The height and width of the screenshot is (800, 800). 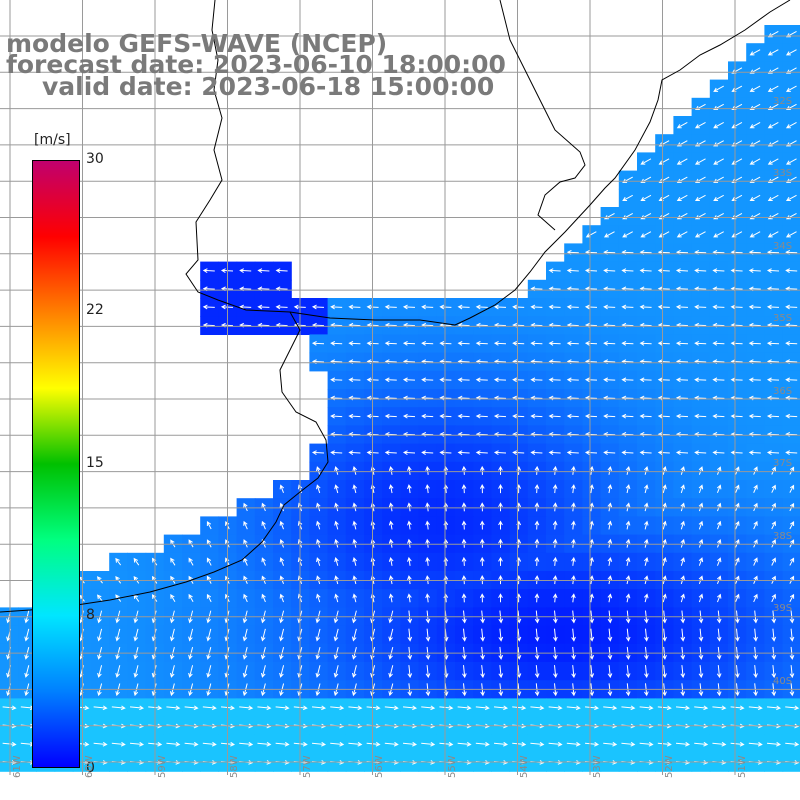 I want to click on lat-label-36s: 36S, so click(x=783, y=391).